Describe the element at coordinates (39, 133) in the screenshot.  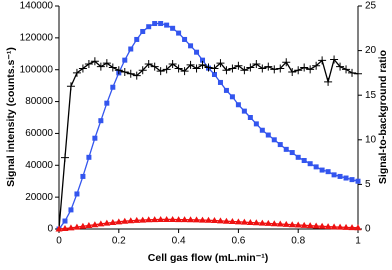
I see `y-tick-label: 60000` at that location.